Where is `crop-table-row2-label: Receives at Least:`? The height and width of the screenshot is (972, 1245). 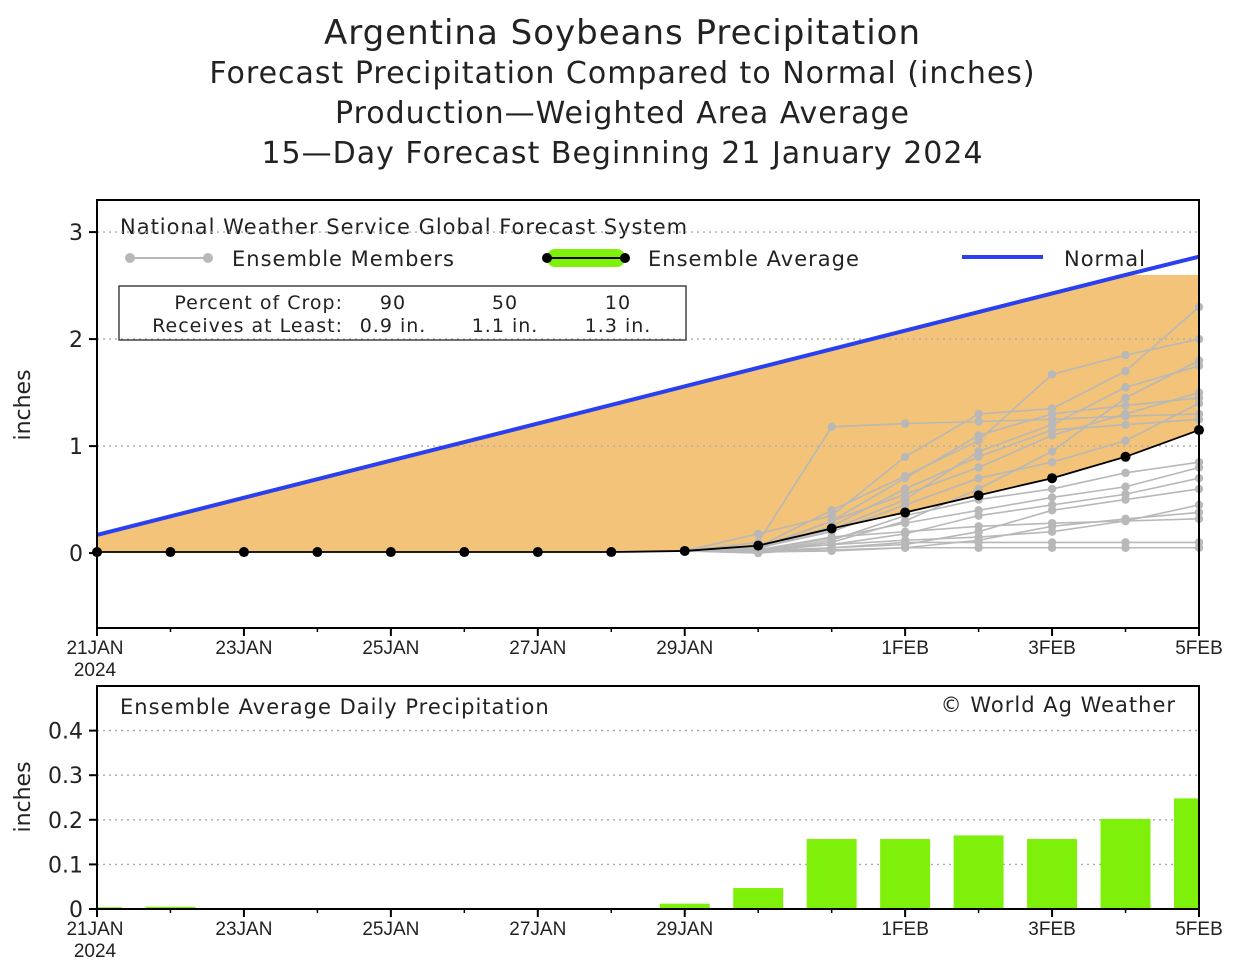 crop-table-row2-label: Receives at Least: is located at coordinates (247, 326).